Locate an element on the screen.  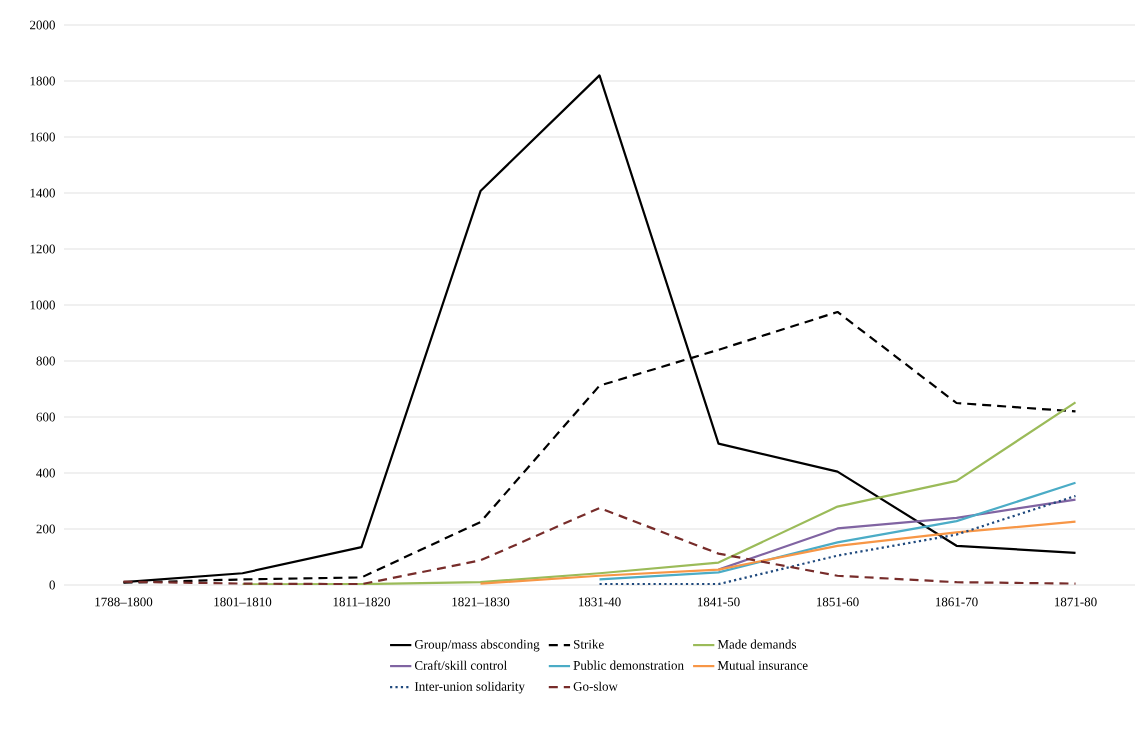
y-tick-label: 600 is located at coordinates (45, 417).